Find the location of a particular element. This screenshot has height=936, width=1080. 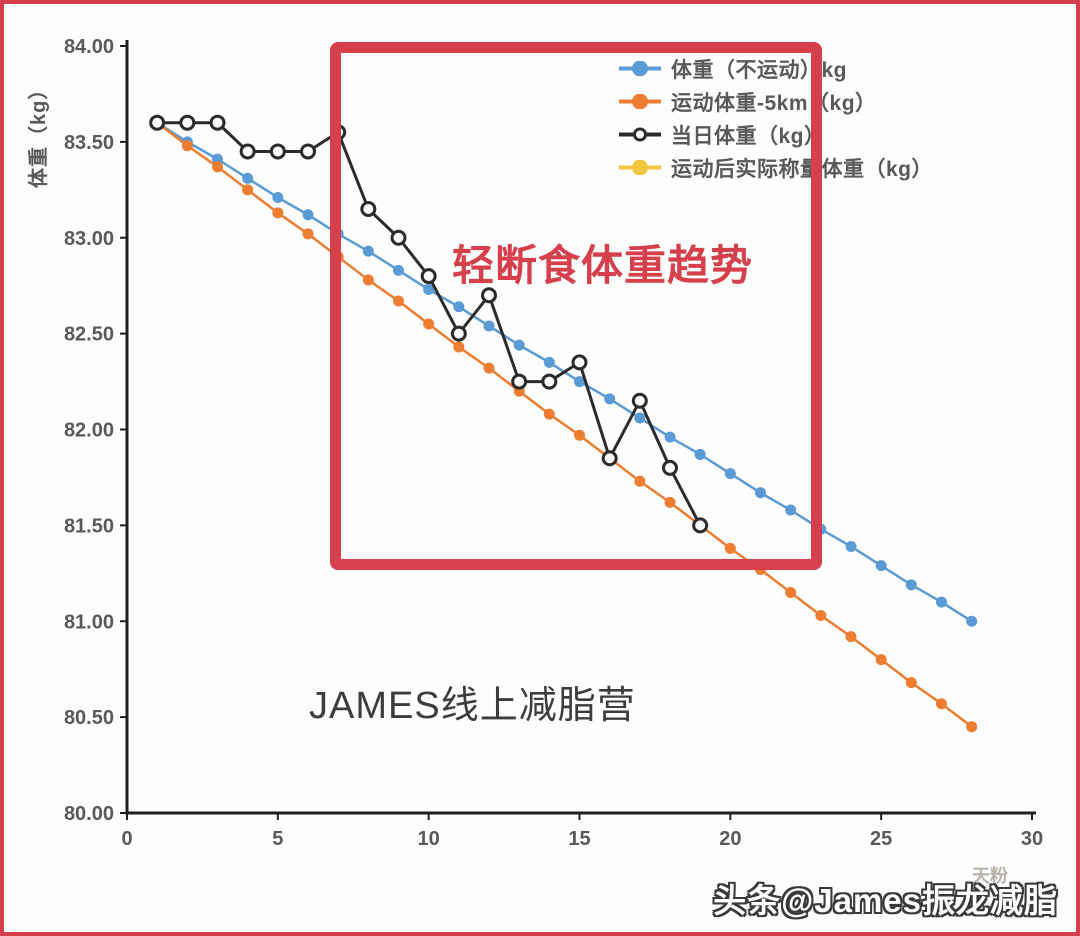

watermark-text: 头条@James振龙减脂 is located at coordinates (885, 900).